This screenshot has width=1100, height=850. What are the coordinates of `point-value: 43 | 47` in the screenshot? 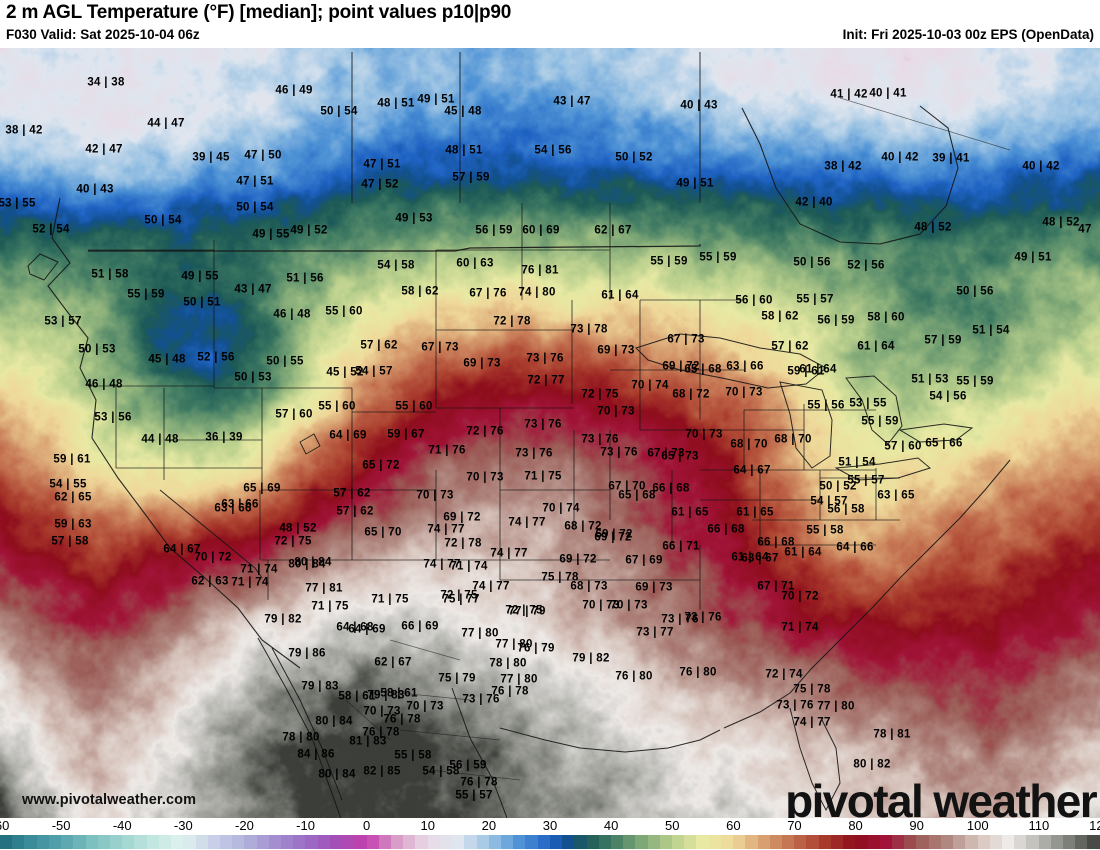 It's located at (572, 101).